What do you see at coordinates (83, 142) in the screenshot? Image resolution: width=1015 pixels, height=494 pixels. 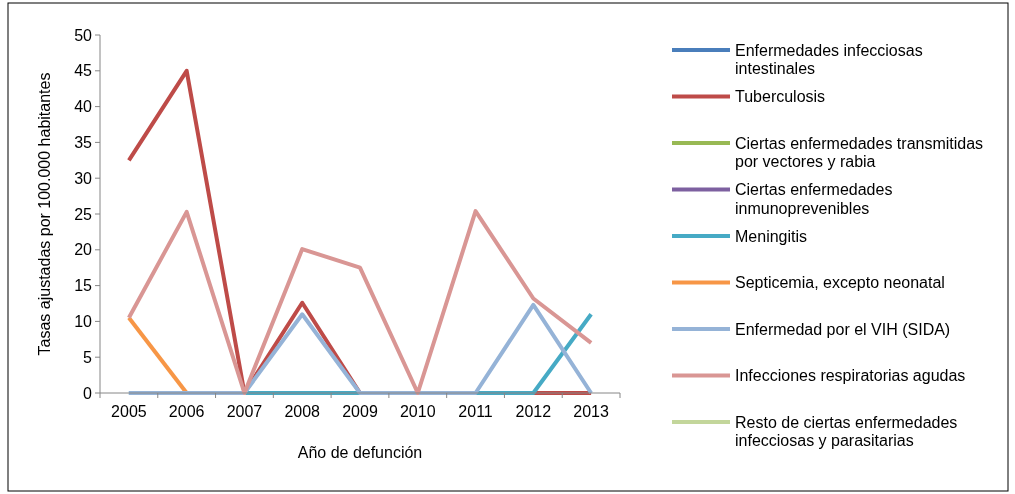 I see `y-tick-label: 35` at bounding box center [83, 142].